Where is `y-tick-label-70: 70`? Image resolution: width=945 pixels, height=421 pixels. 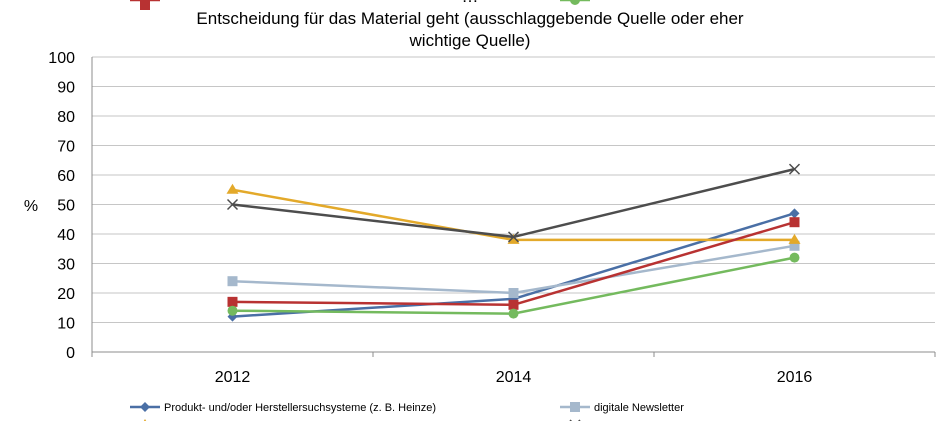 y-tick-label-70: 70 is located at coordinates (66, 147).